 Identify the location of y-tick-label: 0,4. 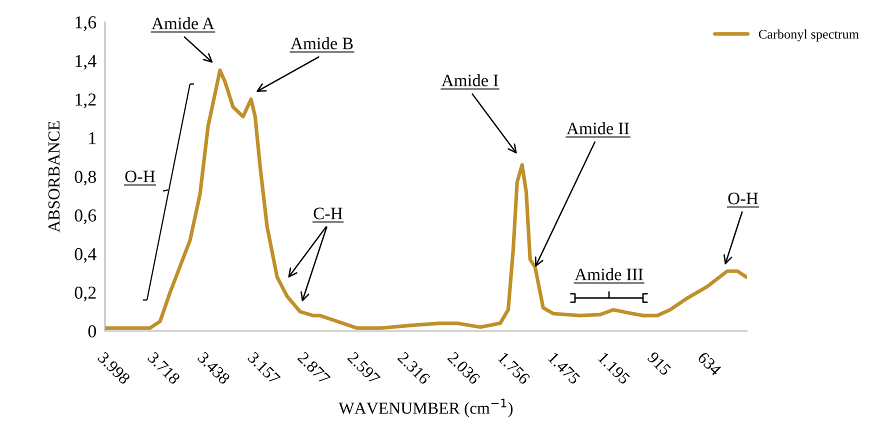
(85, 255).